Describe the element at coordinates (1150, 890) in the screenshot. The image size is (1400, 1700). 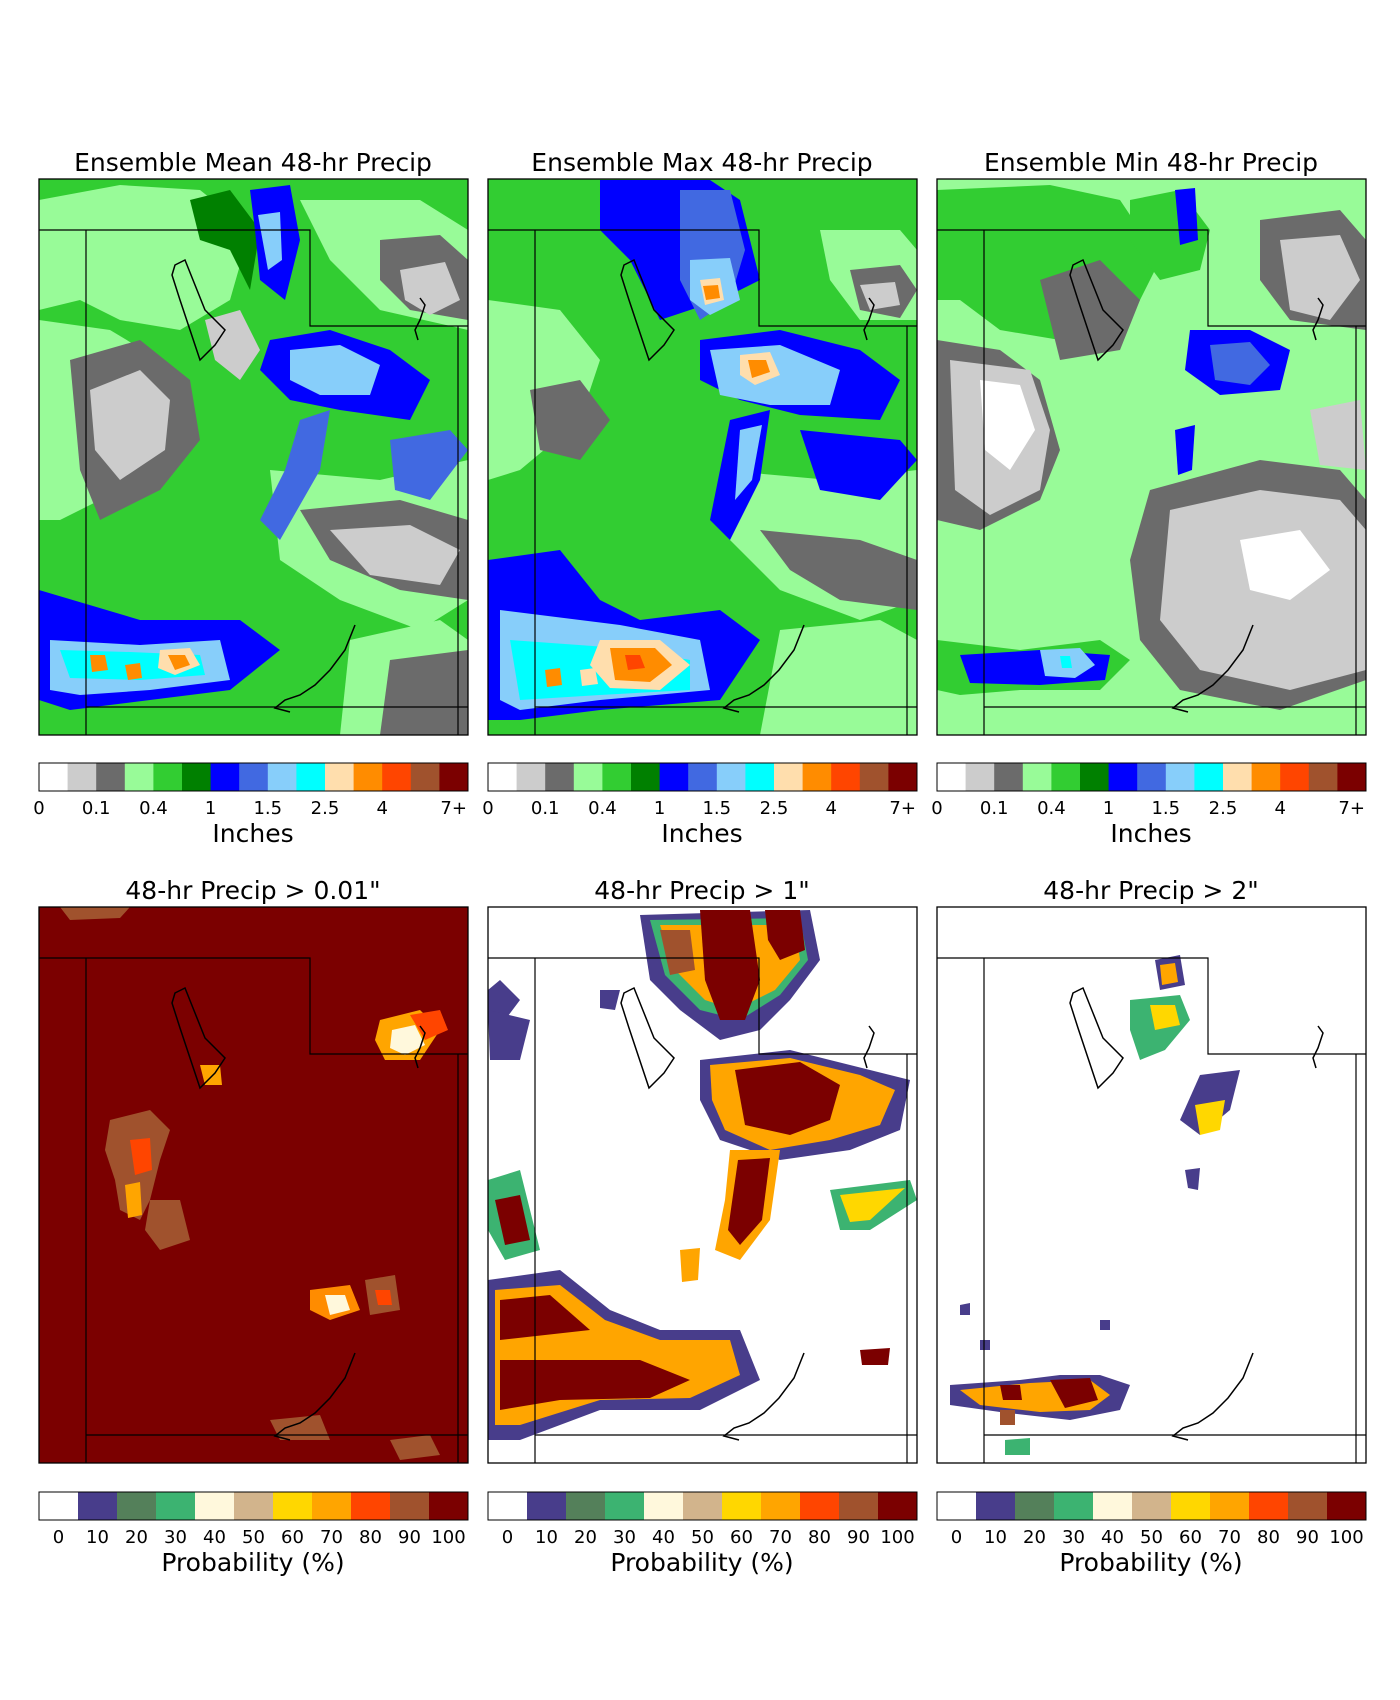
I see `panel-title: 48-hr Precip > 2"` at that location.